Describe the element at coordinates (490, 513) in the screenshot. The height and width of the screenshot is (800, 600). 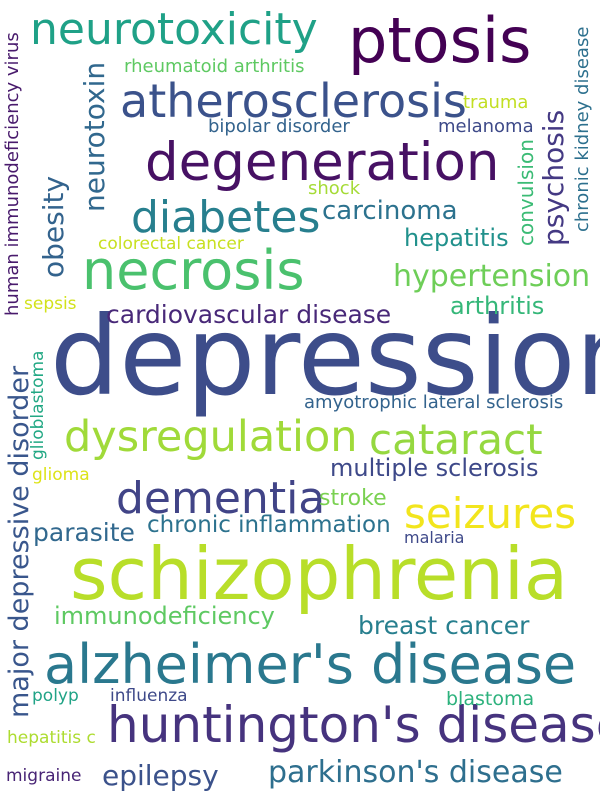
I see `word-seizures: seizures` at that location.